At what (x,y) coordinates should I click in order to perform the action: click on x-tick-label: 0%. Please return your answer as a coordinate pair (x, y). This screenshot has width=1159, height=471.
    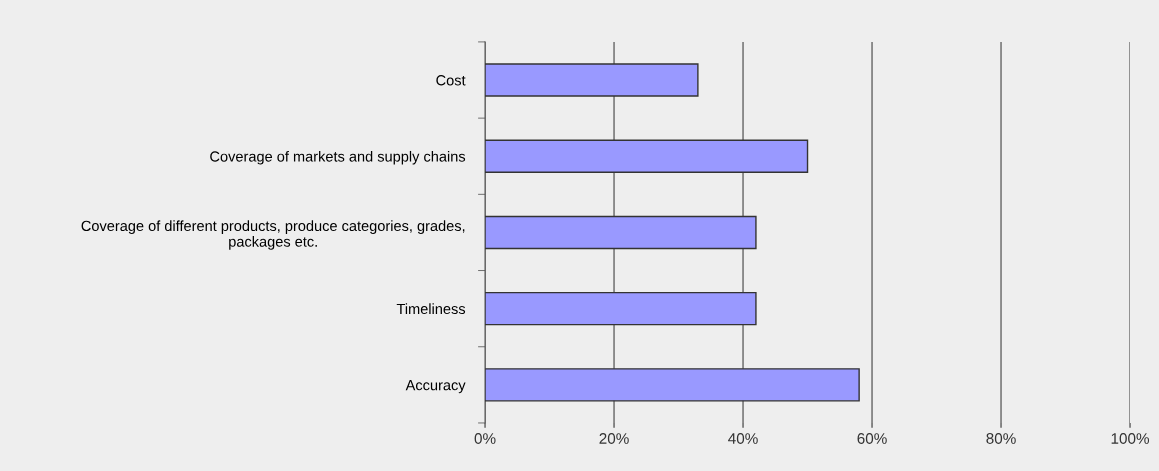
    Looking at the image, I should click on (485, 438).